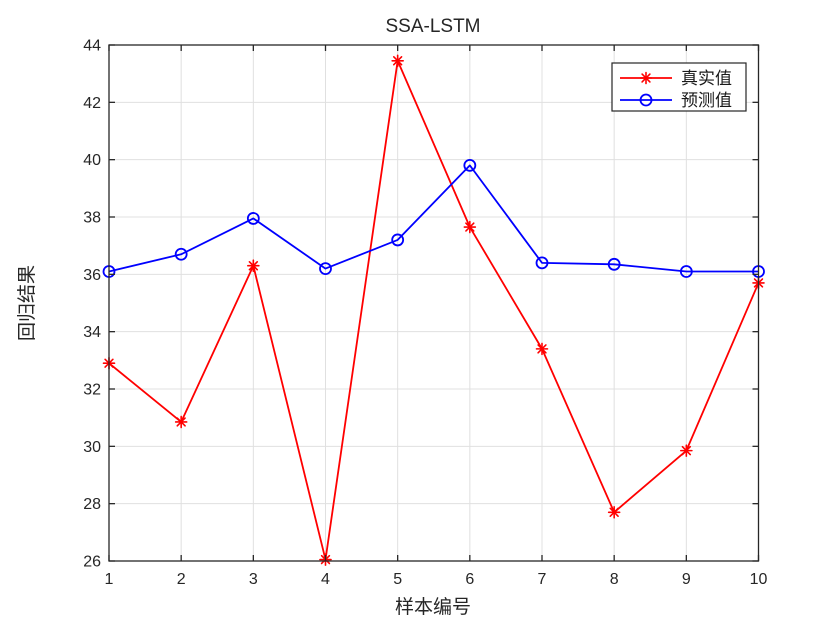 Image resolution: width=840 pixels, height=635 pixels. What do you see at coordinates (92, 504) in the screenshot?
I see `y-tick-label: 28` at bounding box center [92, 504].